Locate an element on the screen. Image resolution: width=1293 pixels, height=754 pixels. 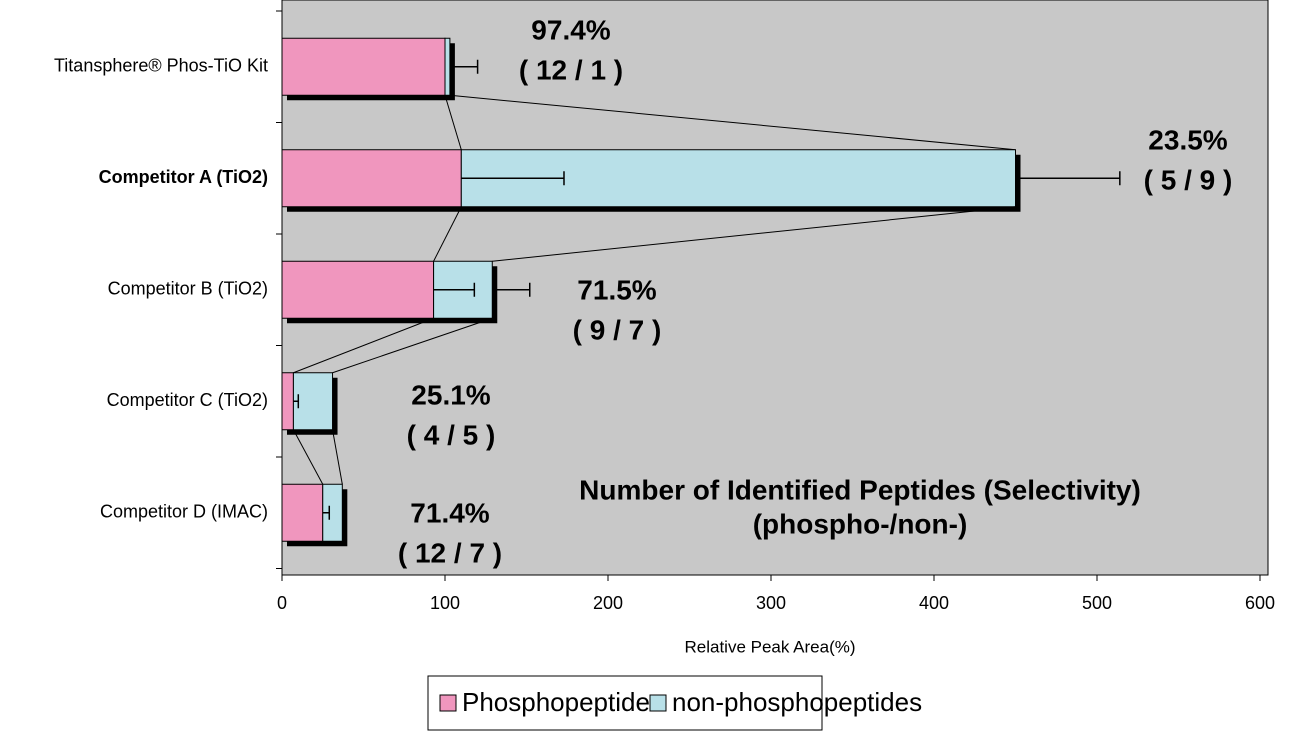
annotation: ( 5 / 9 ) is located at coordinates (1188, 179).